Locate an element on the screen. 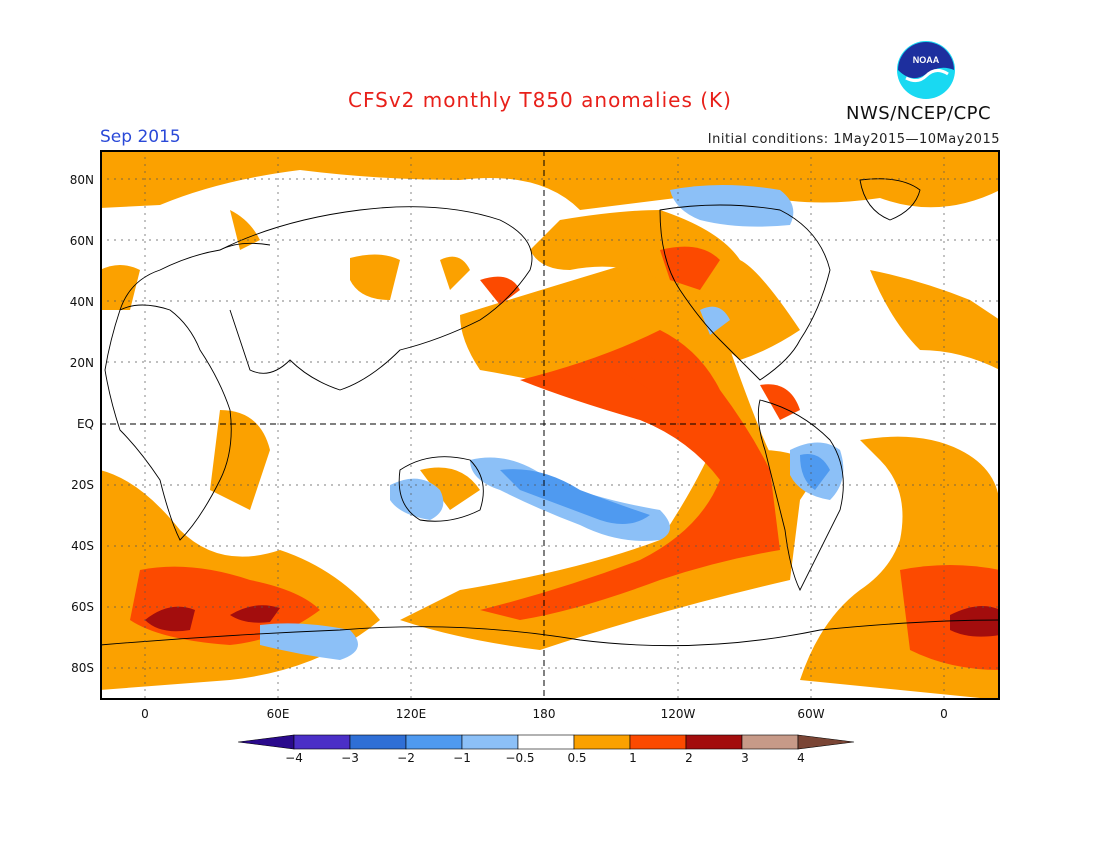  initial-conditions-label: Initial conditions: 1May2015—10May2015 is located at coordinates (853, 139).